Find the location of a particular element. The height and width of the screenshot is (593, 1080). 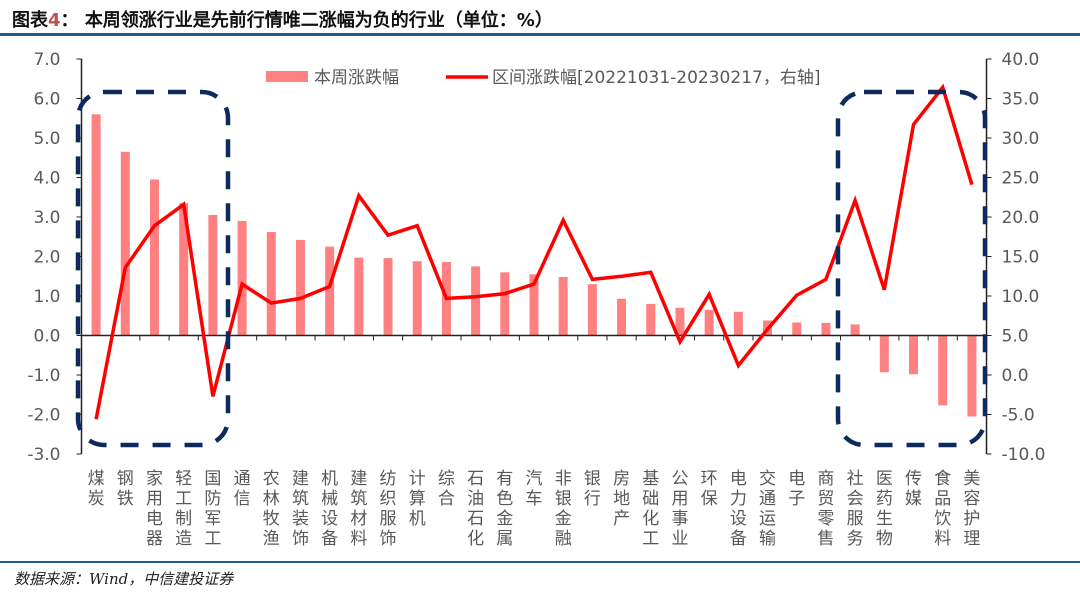

bar-石油石化 is located at coordinates (476, 301).